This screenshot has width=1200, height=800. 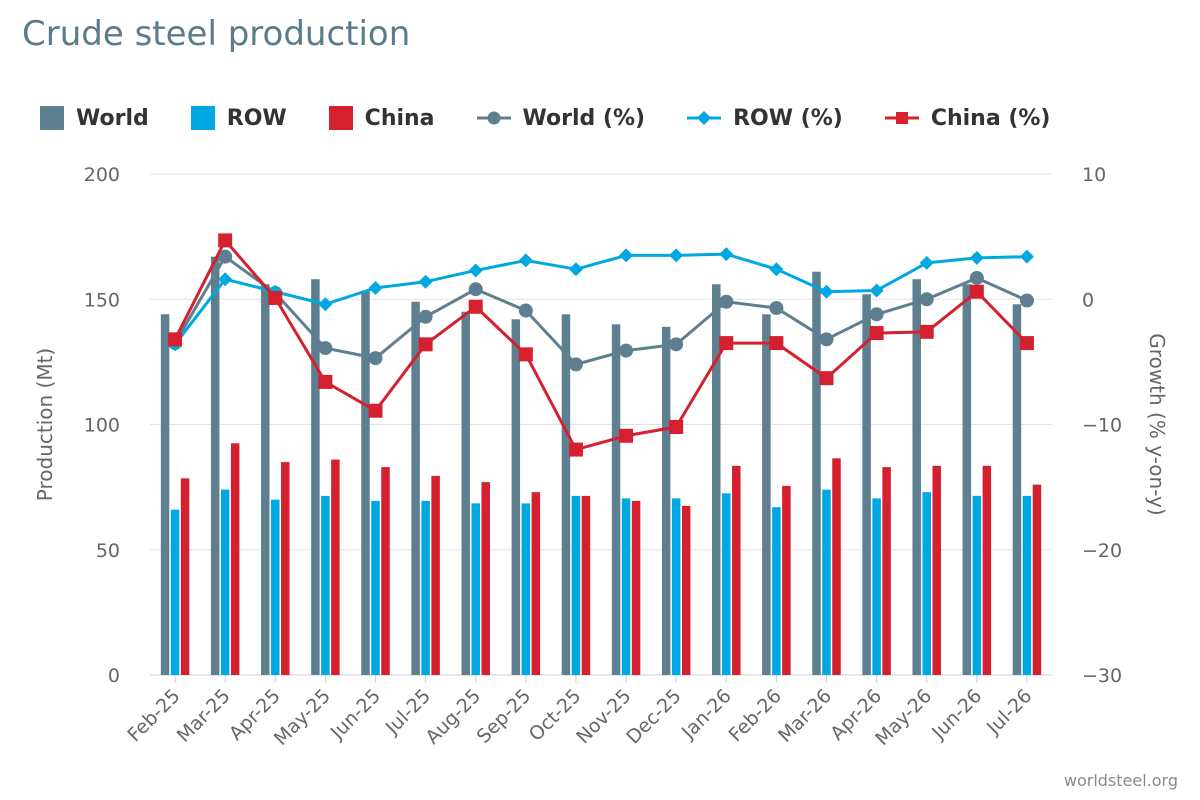 What do you see at coordinates (603, 716) in the screenshot?
I see `x-tick-label: Nov-25` at bounding box center [603, 716].